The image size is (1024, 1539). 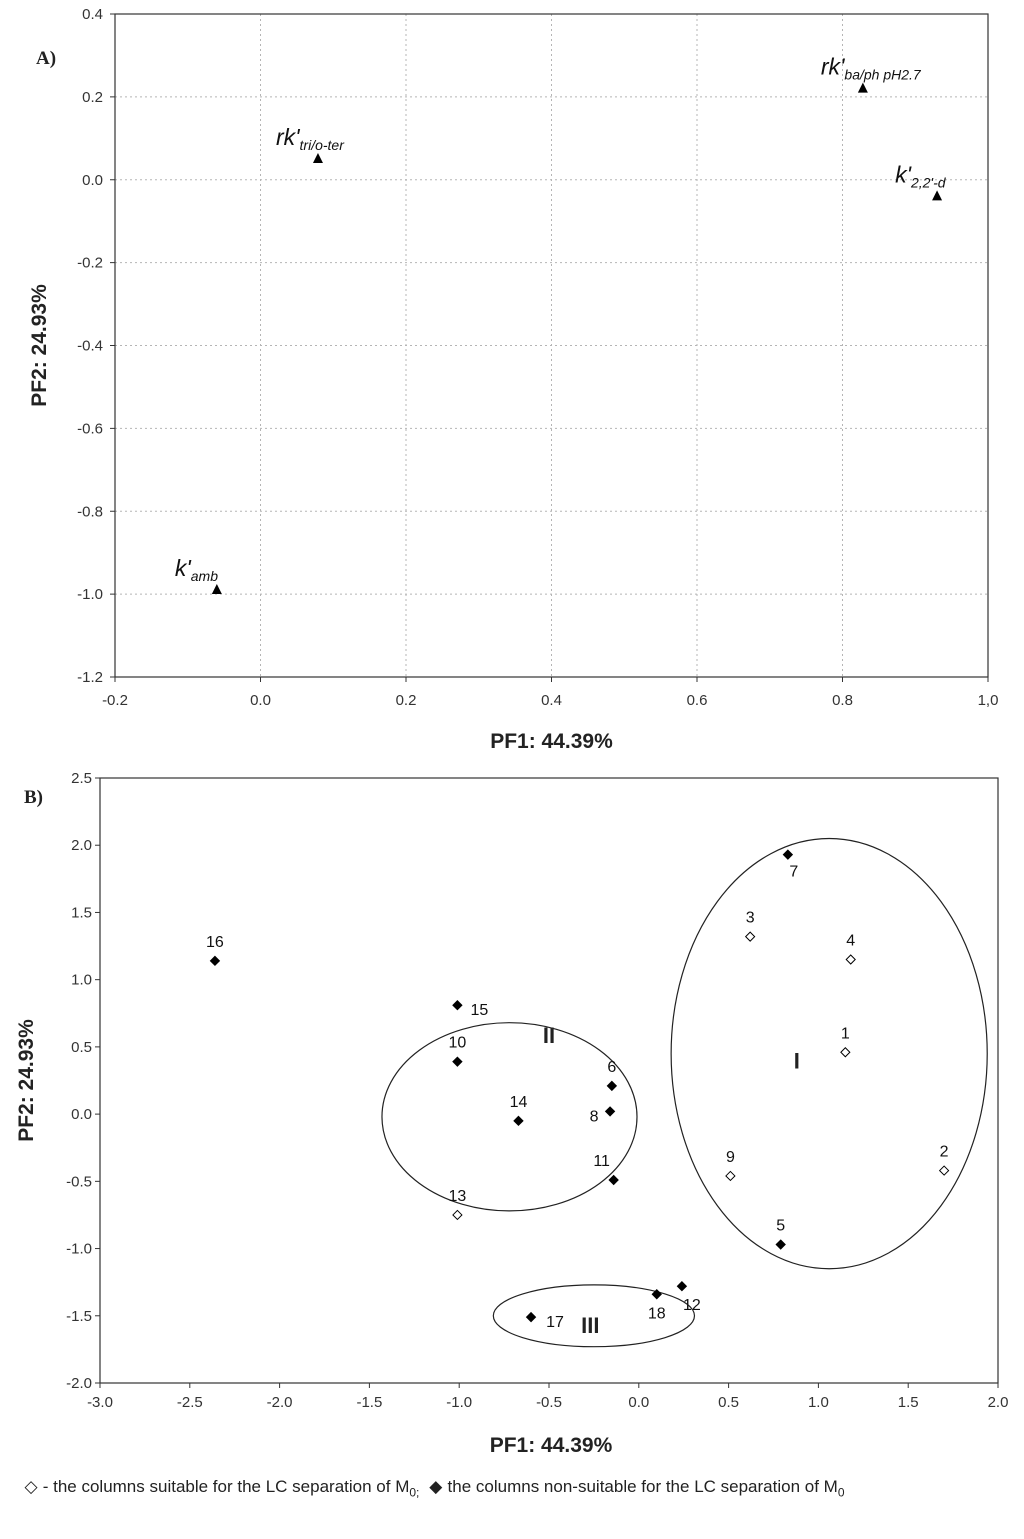 I want to click on b-y-tick-label: 0.5, so click(x=81, y=1047).